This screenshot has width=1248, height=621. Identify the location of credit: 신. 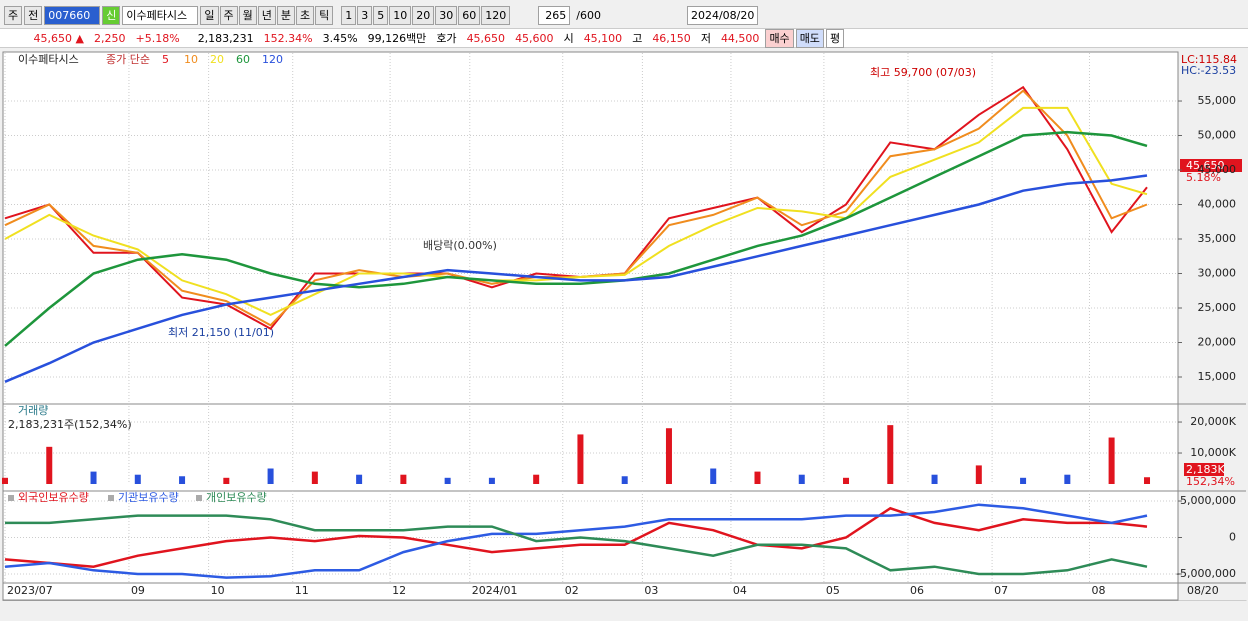
(111, 15).